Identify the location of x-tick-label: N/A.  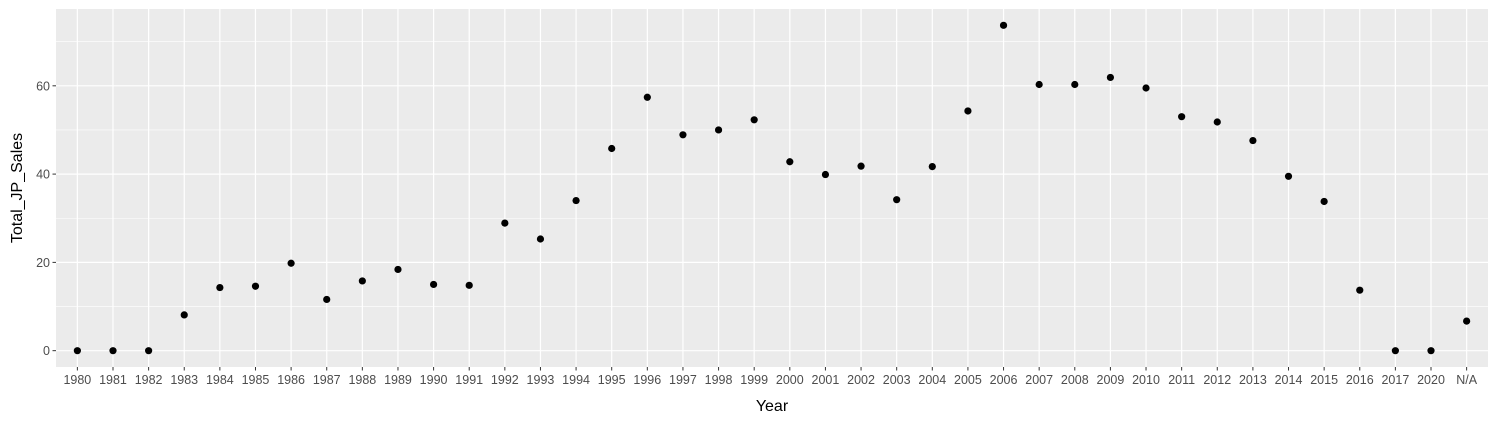
(1467, 380).